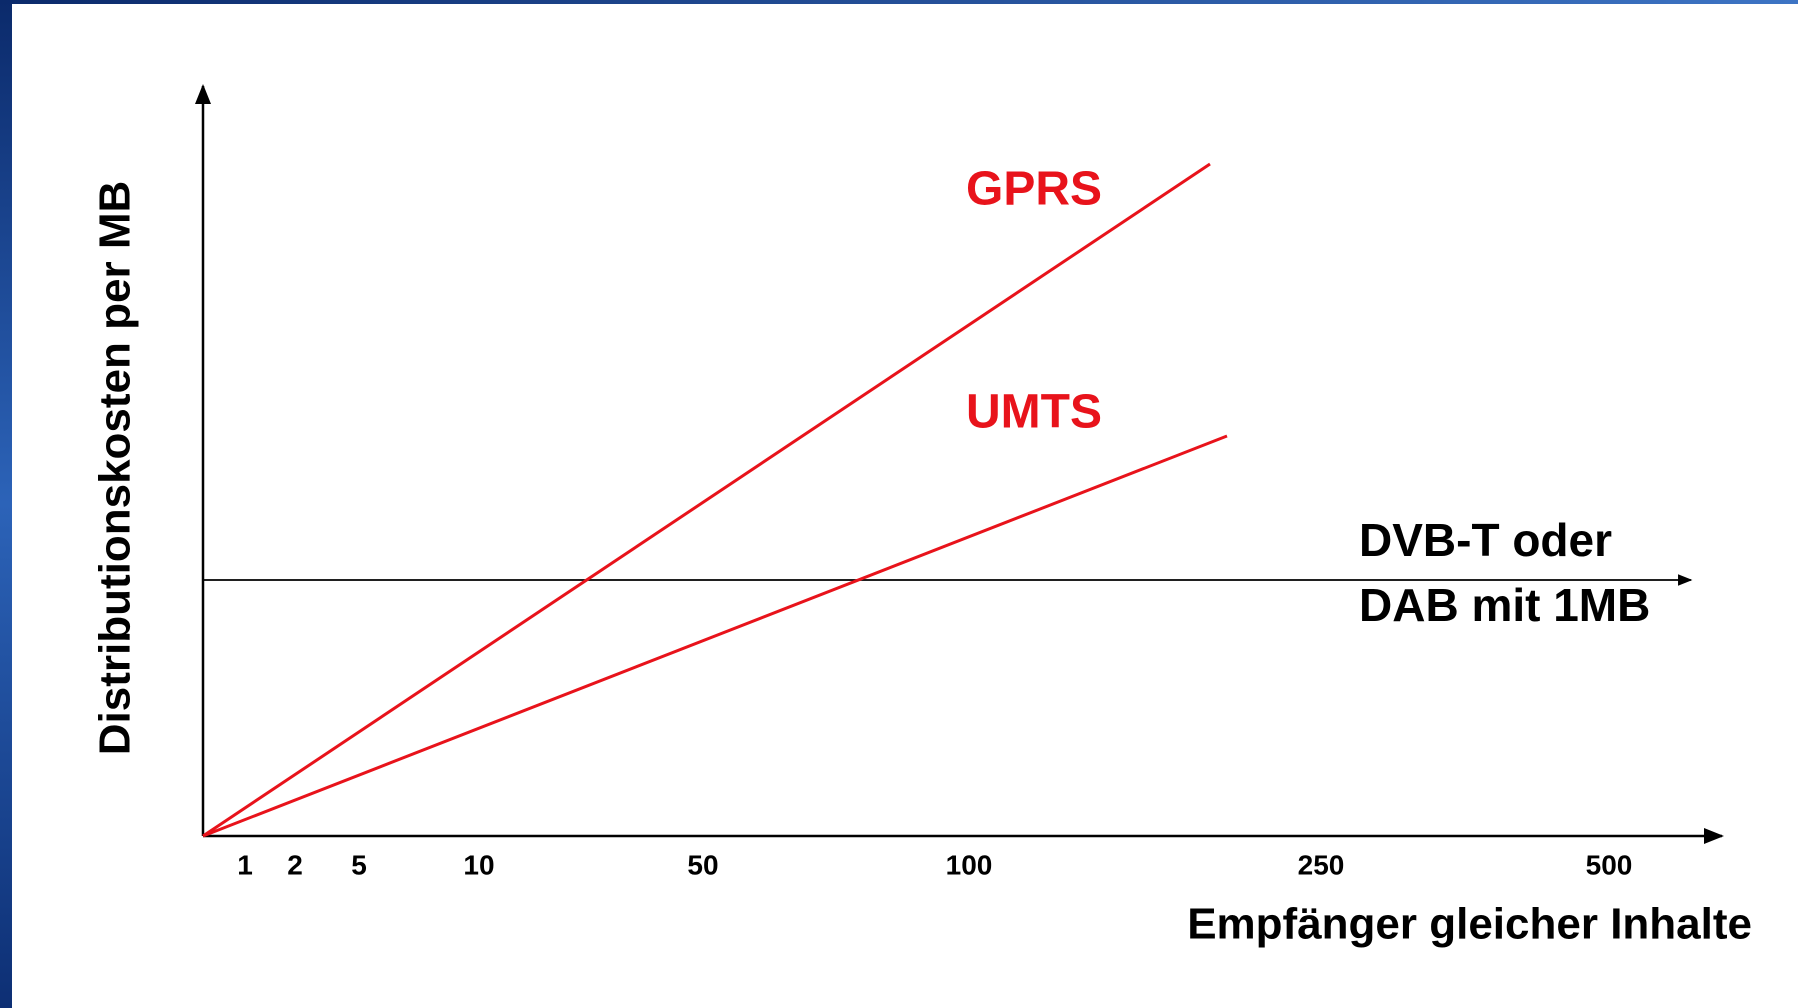 The width and height of the screenshot is (1798, 1008). Describe the element at coordinates (115, 468) in the screenshot. I see `y-axis-label: Distributionskosten per MB` at that location.